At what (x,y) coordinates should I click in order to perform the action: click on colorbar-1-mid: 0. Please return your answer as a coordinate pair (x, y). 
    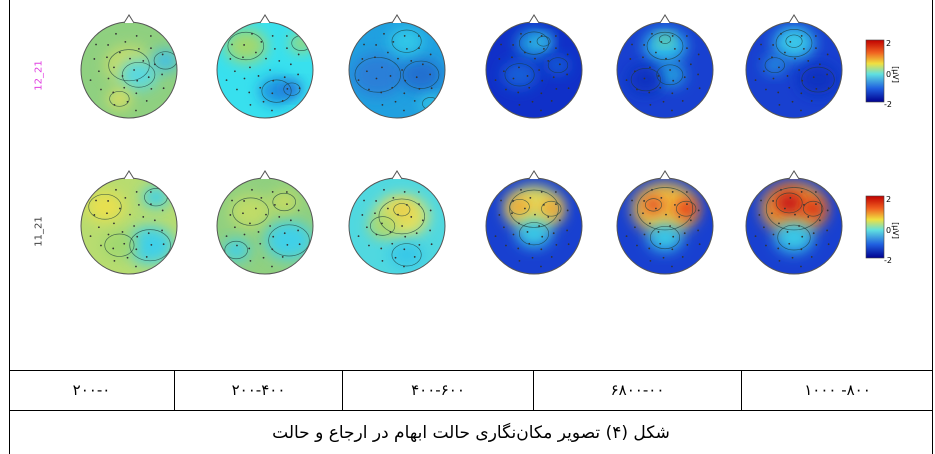
    Looking at the image, I should click on (889, 74).